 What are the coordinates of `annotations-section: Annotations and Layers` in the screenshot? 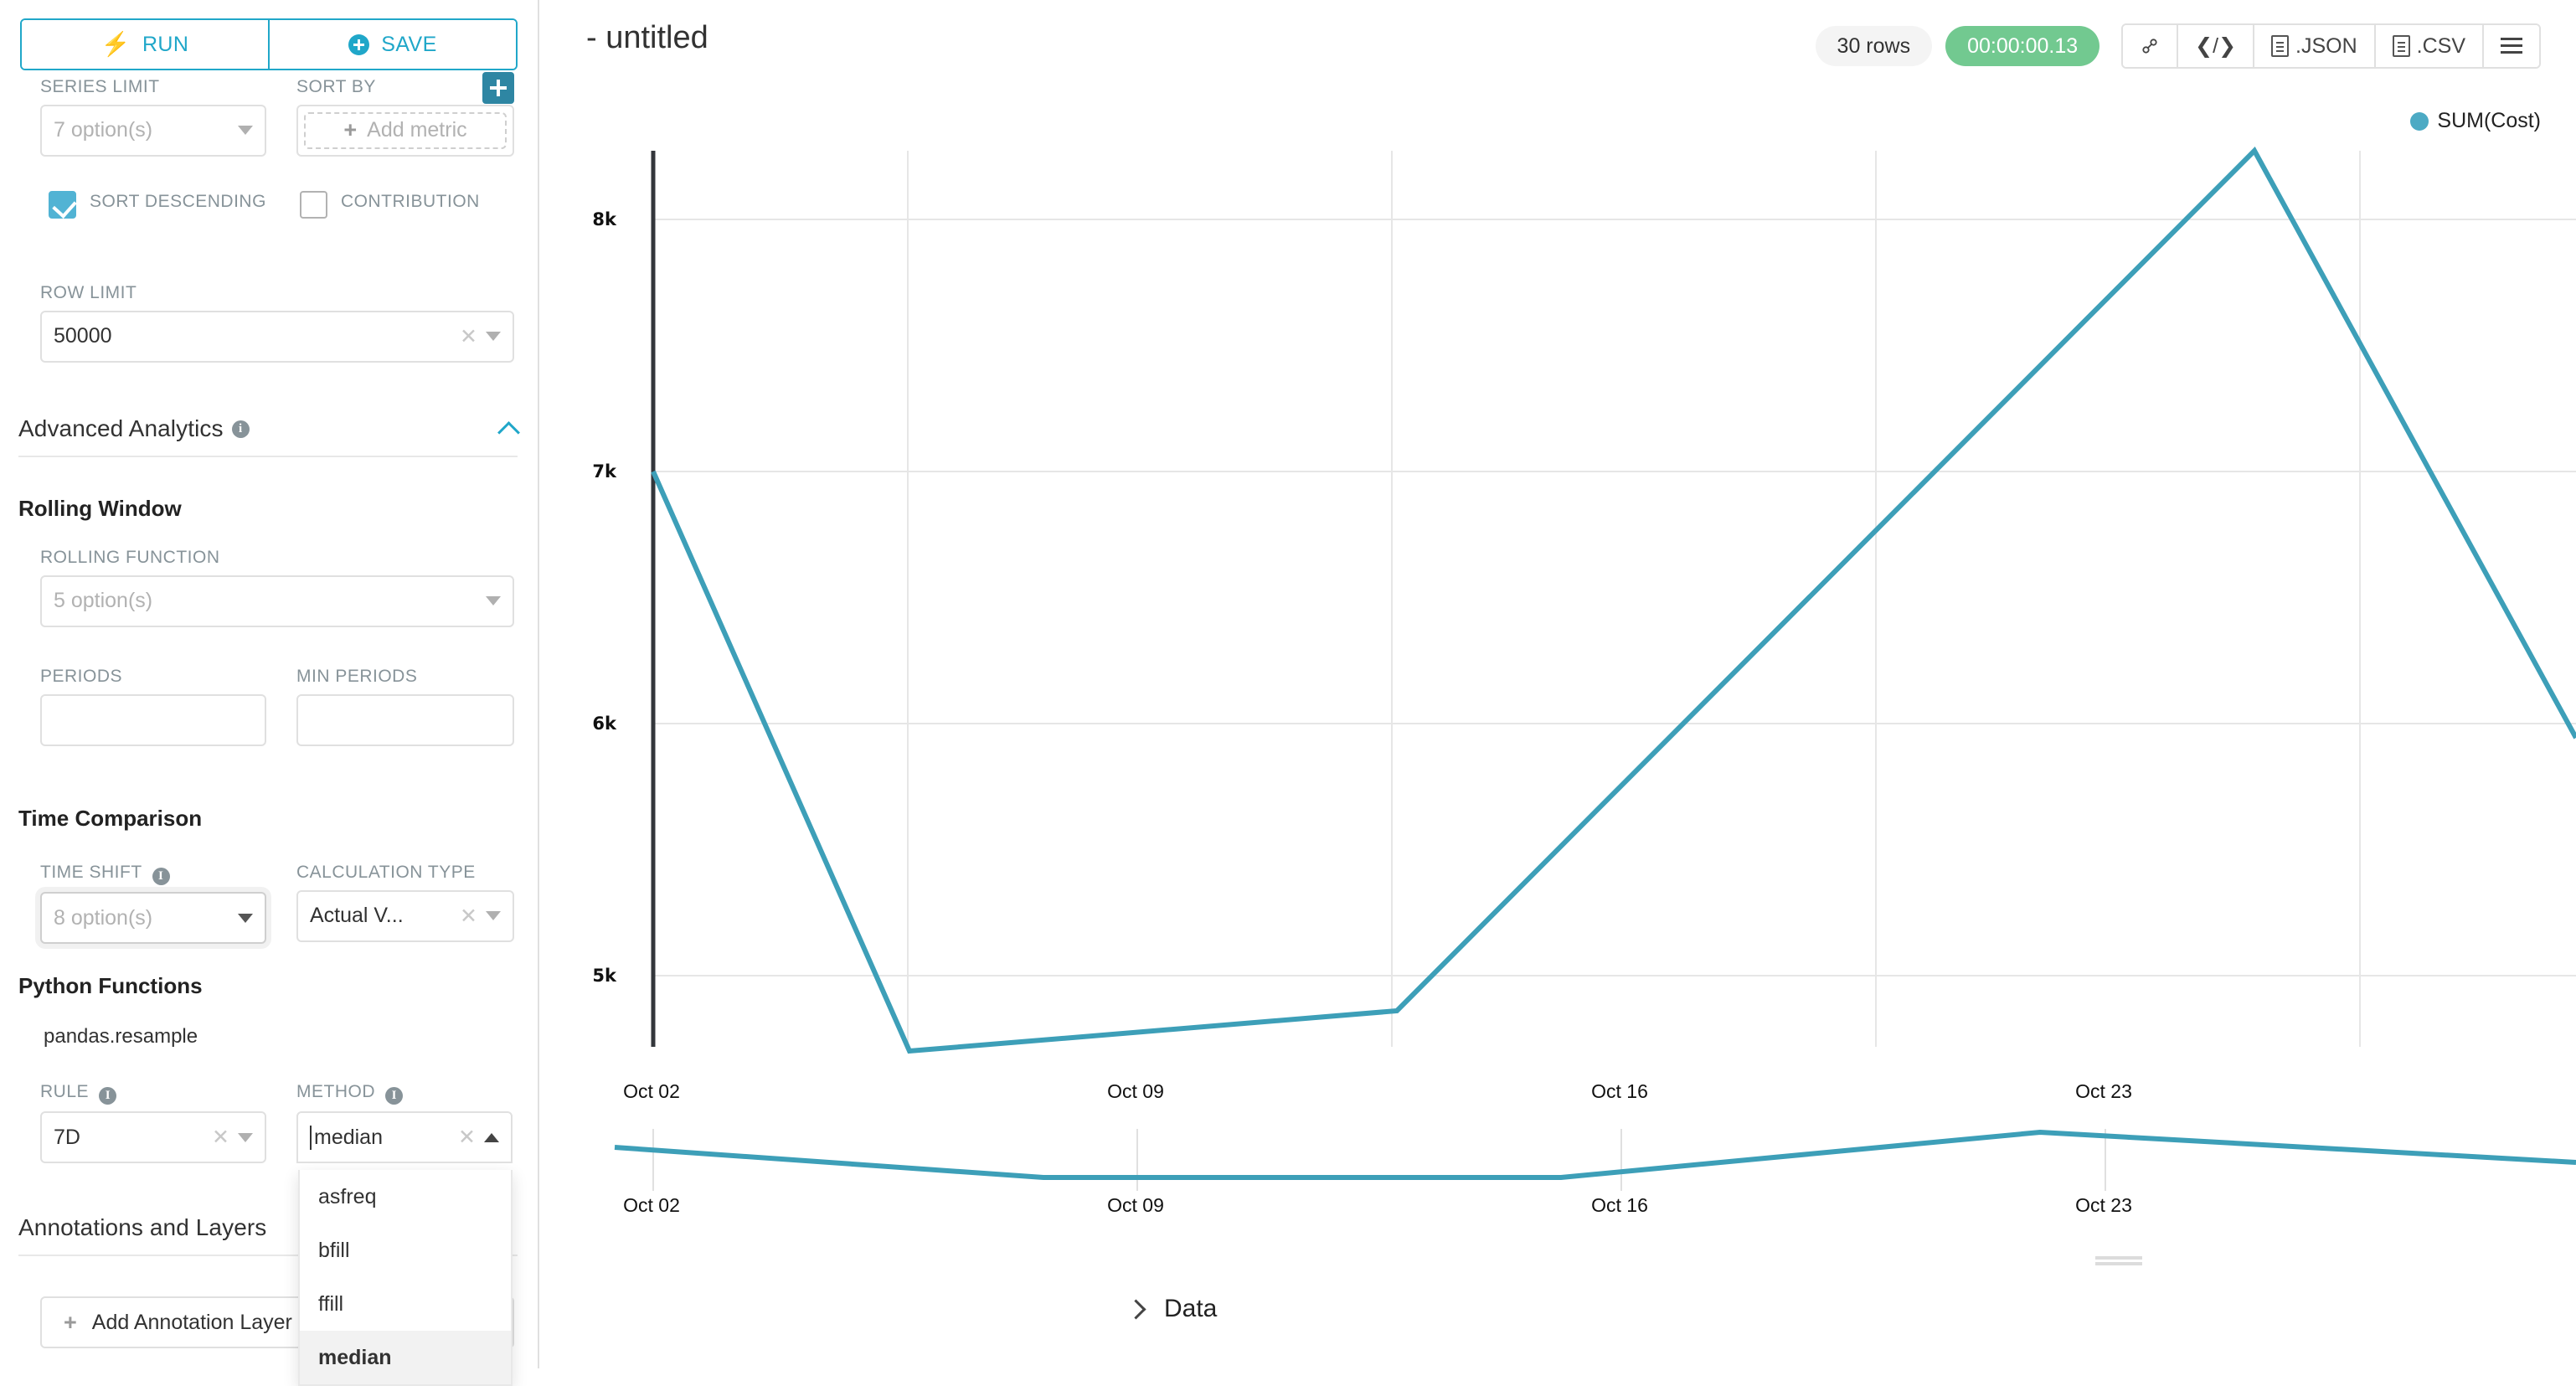 It's located at (268, 1235).